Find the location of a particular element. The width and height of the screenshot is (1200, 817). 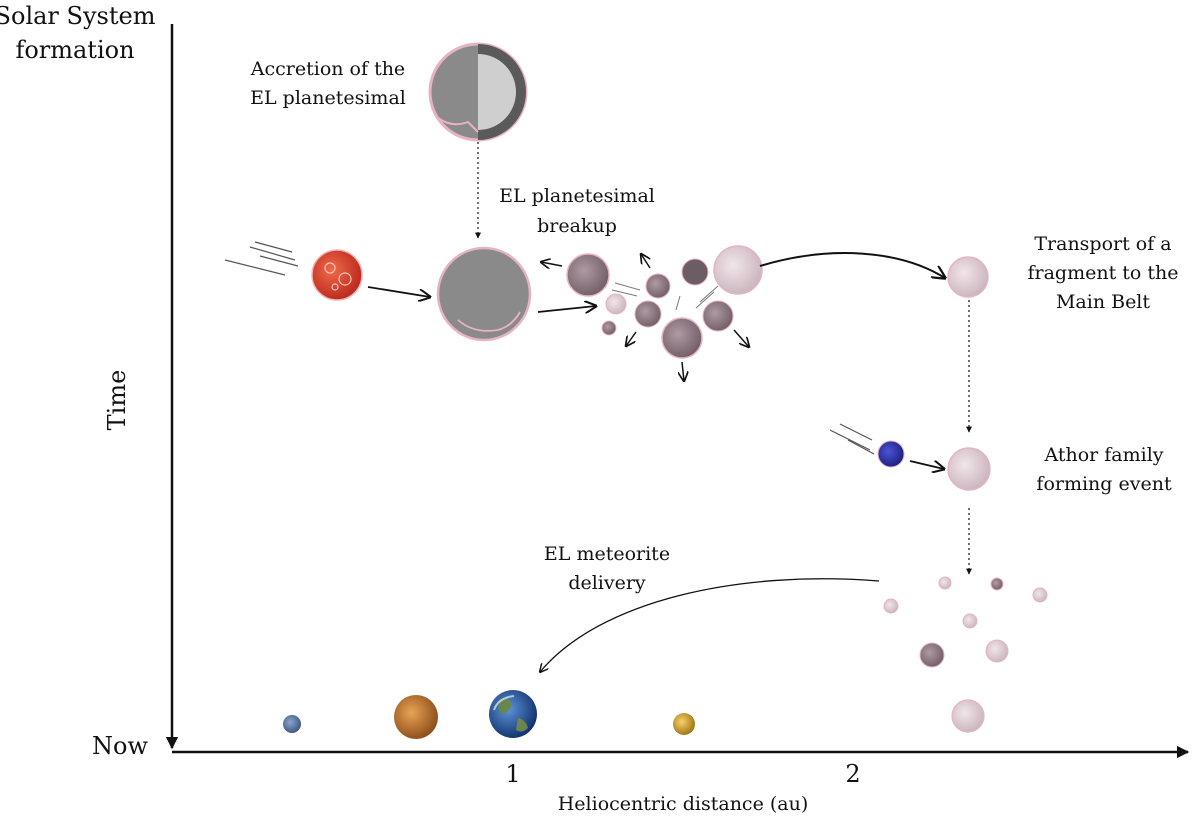

blue-impactor is located at coordinates (891, 454).